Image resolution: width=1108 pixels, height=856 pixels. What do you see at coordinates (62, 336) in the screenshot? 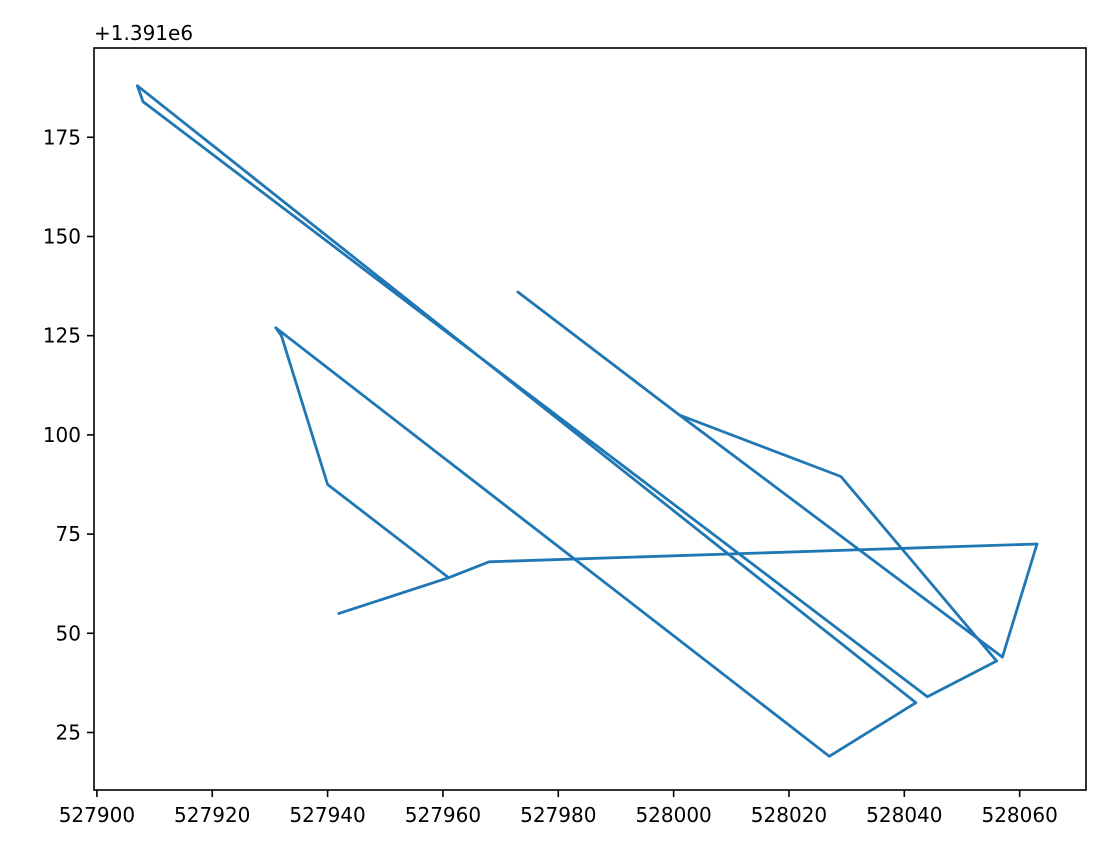
I see `y-tick-label: 125` at bounding box center [62, 336].